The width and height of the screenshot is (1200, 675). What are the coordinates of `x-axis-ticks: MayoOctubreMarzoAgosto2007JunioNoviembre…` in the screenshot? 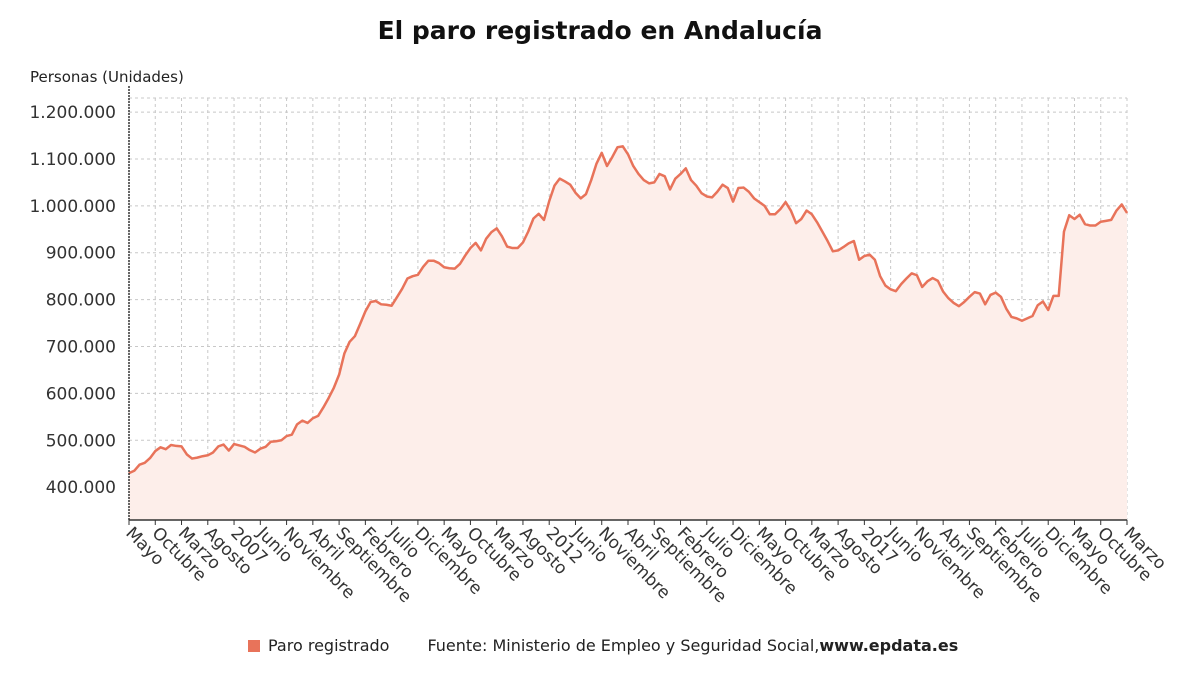 It's located at (645, 563).